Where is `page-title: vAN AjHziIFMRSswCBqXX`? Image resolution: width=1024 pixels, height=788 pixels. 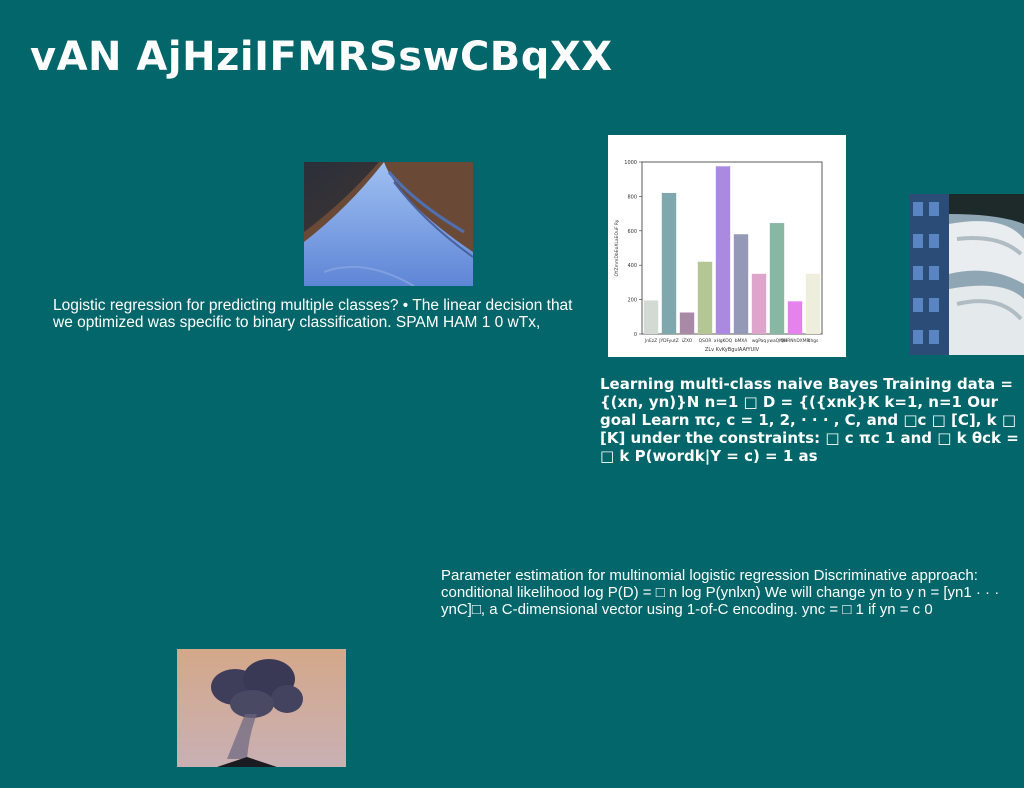
page-title: vAN AjHziIFMRSswCBqXX is located at coordinates (321, 57).